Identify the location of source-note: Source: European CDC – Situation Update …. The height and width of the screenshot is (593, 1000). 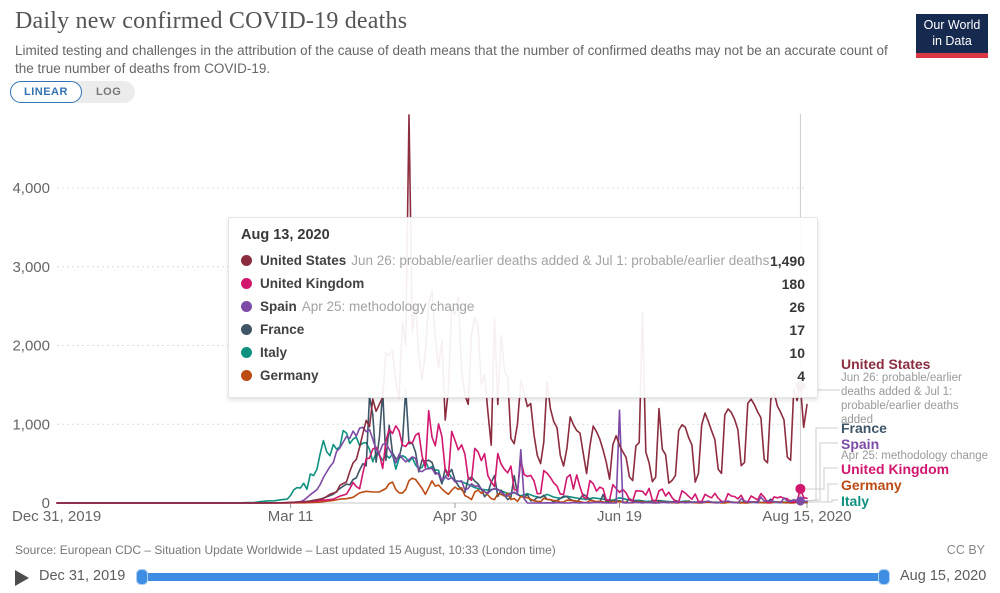
(285, 550).